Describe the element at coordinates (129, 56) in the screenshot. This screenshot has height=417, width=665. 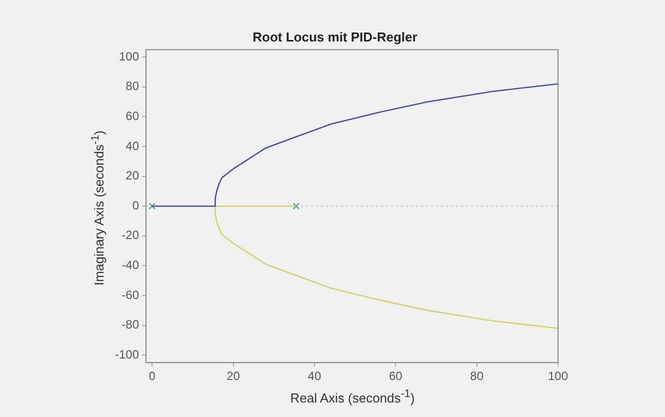
I see `y-tick-label: 100` at that location.